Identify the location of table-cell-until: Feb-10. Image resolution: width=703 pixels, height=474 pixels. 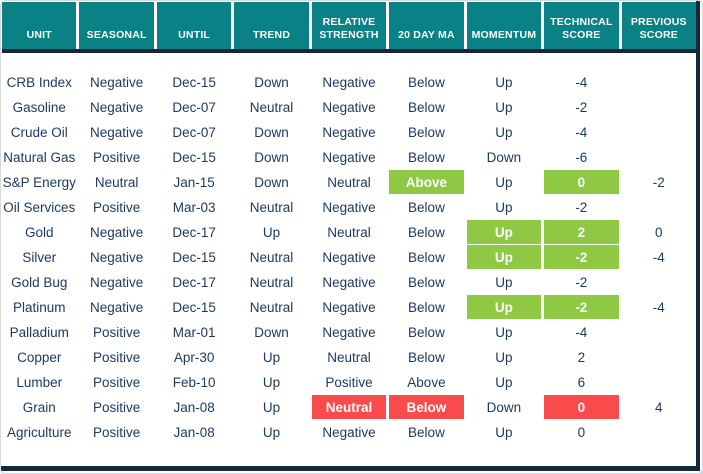
(194, 382).